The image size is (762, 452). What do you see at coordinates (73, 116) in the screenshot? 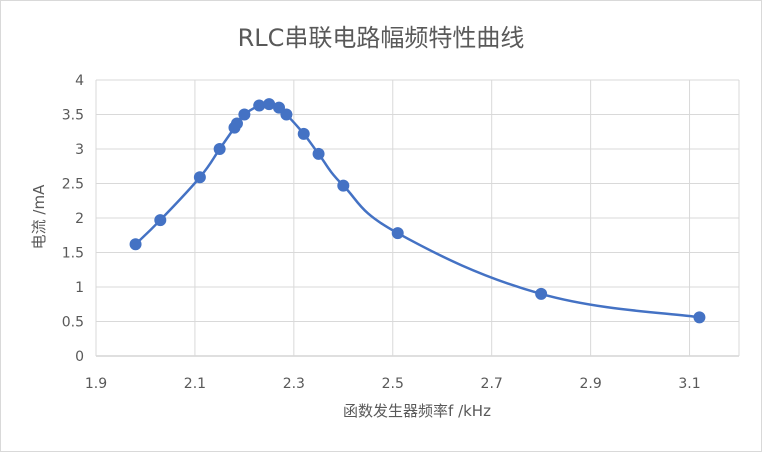
I see `y-tick-label: 3.5` at bounding box center [73, 116].